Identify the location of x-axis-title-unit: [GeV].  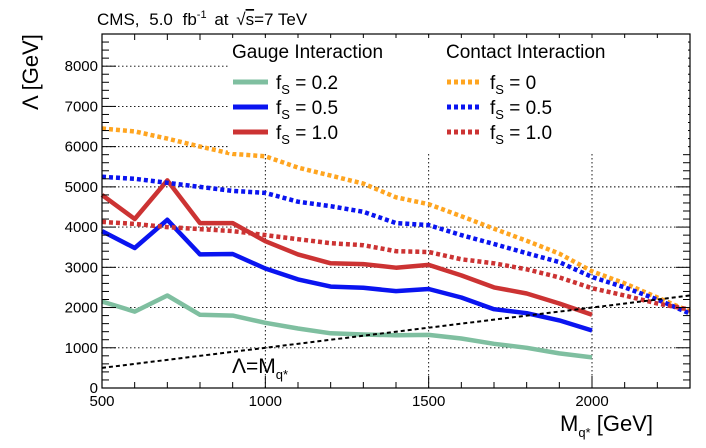
(622, 423).